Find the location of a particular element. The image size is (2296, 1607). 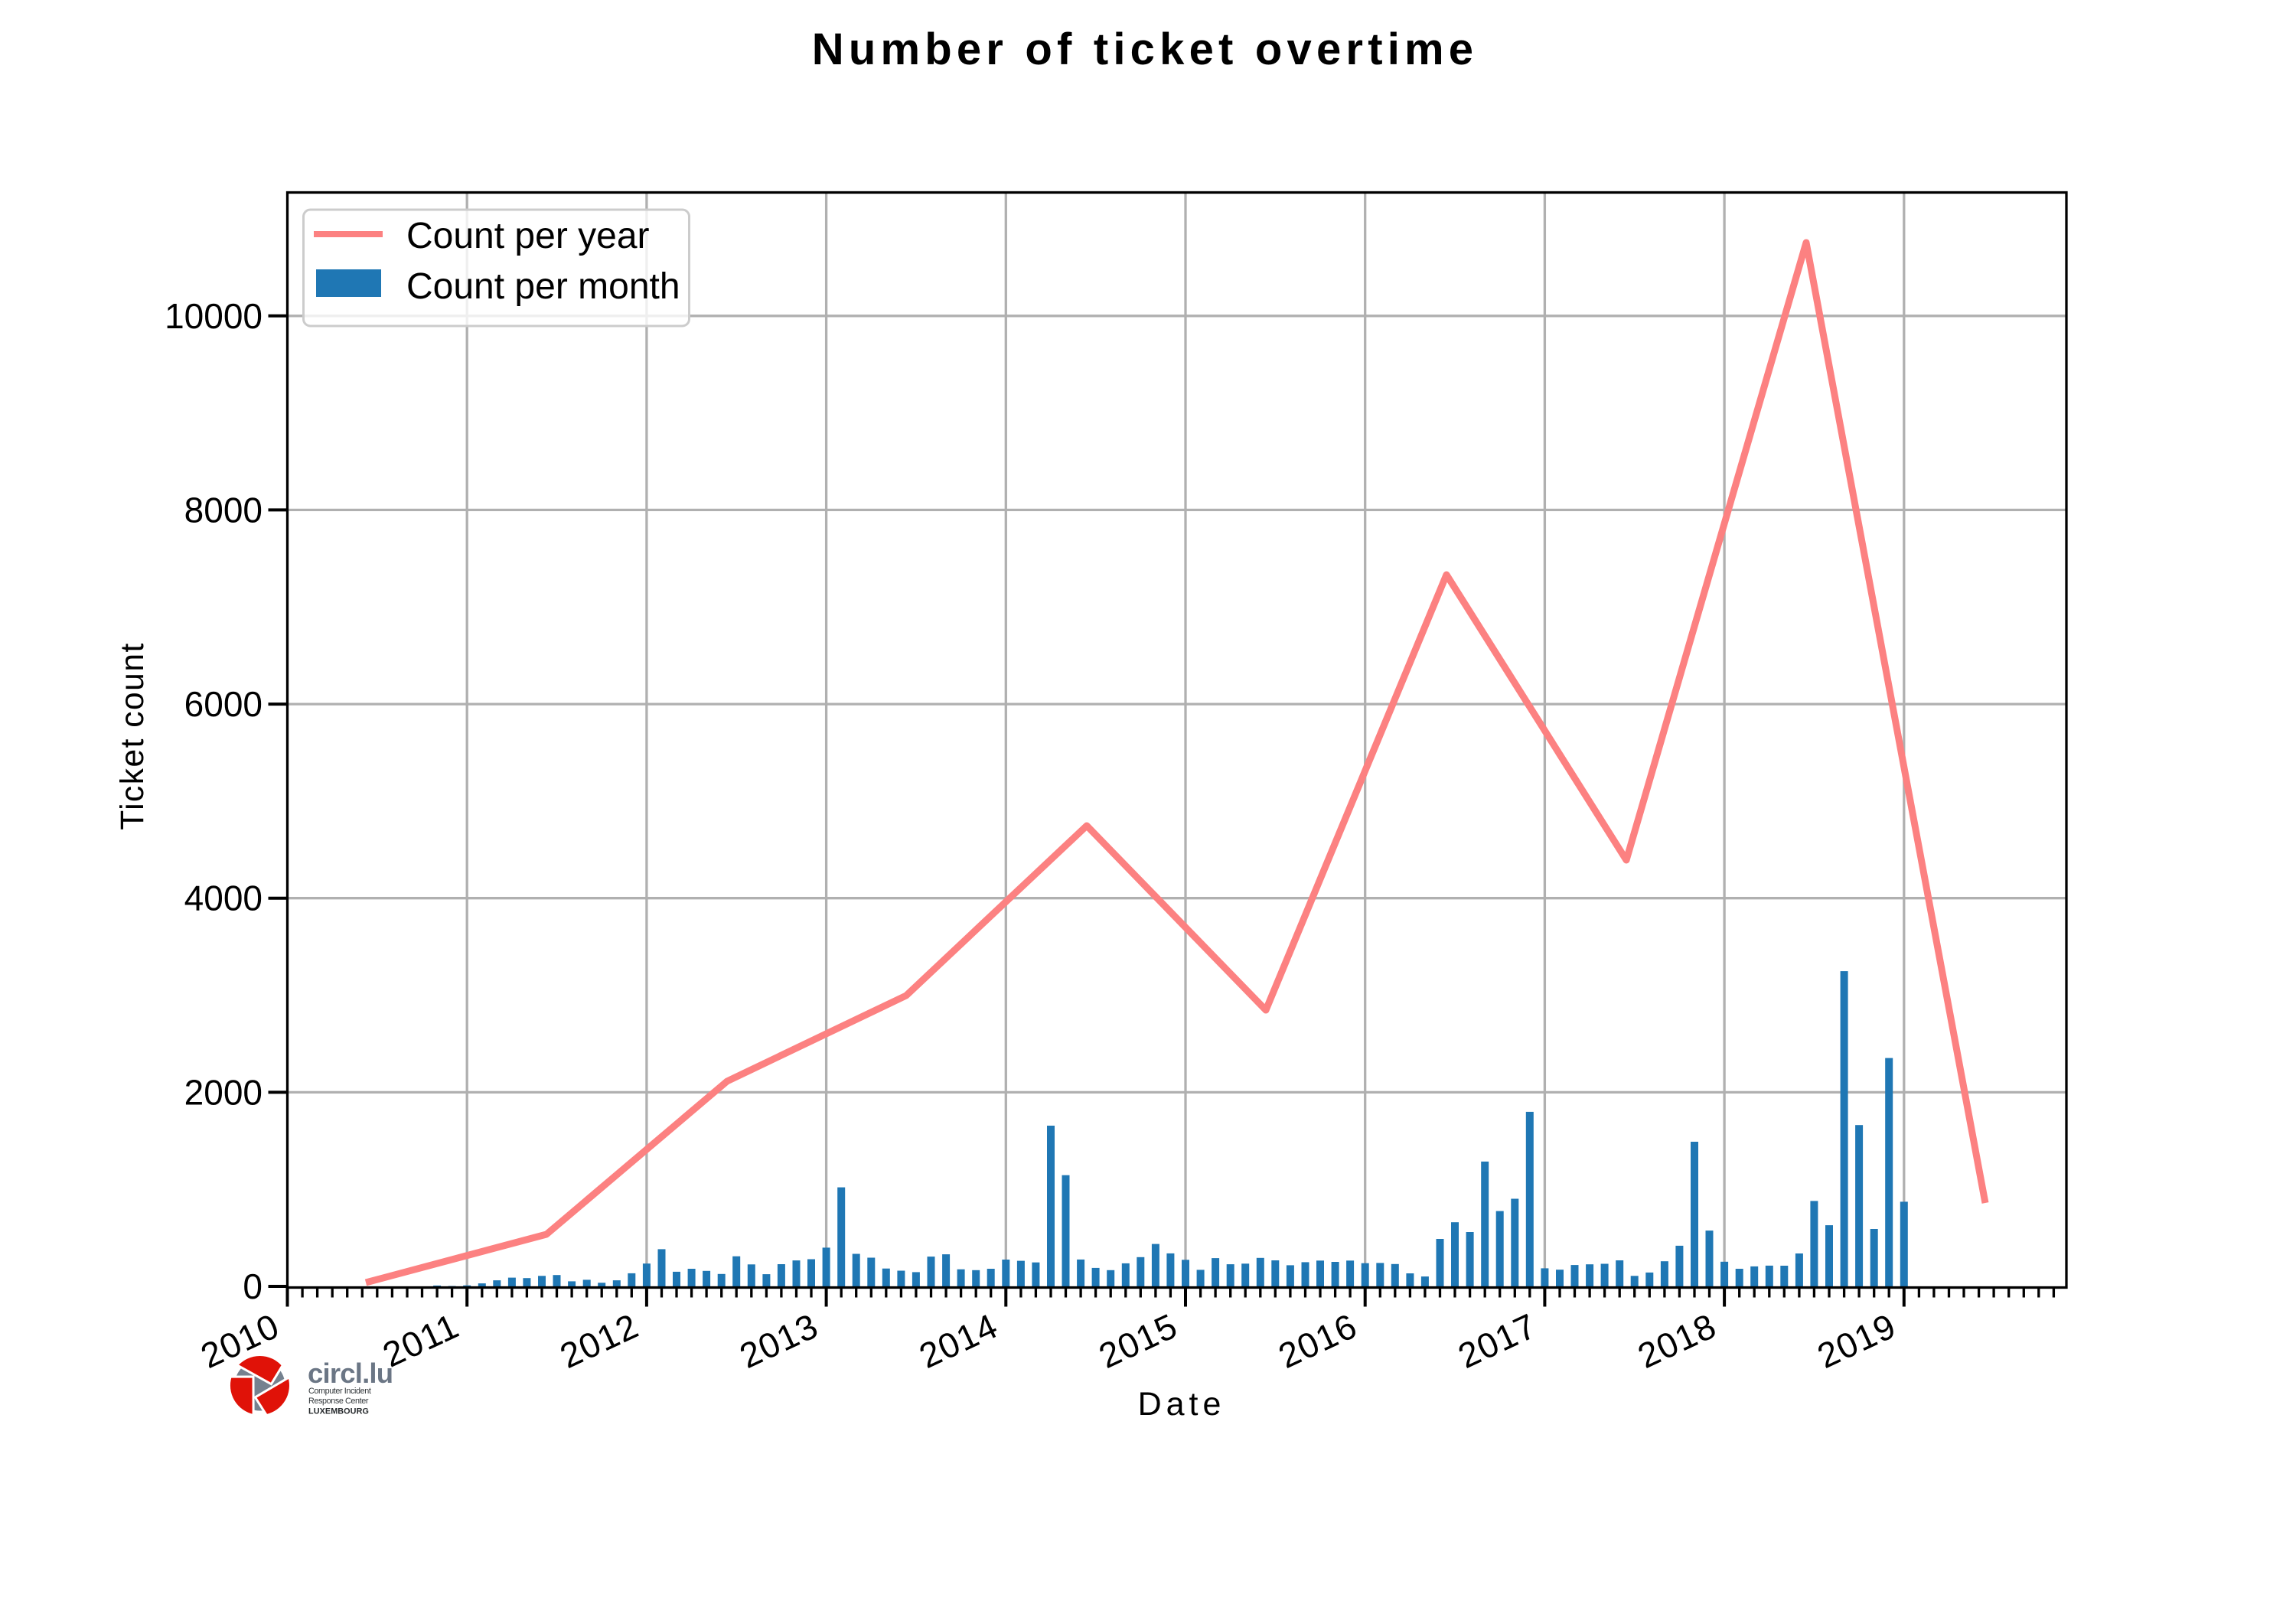

svg-text: 6000 is located at coordinates (223, 704).